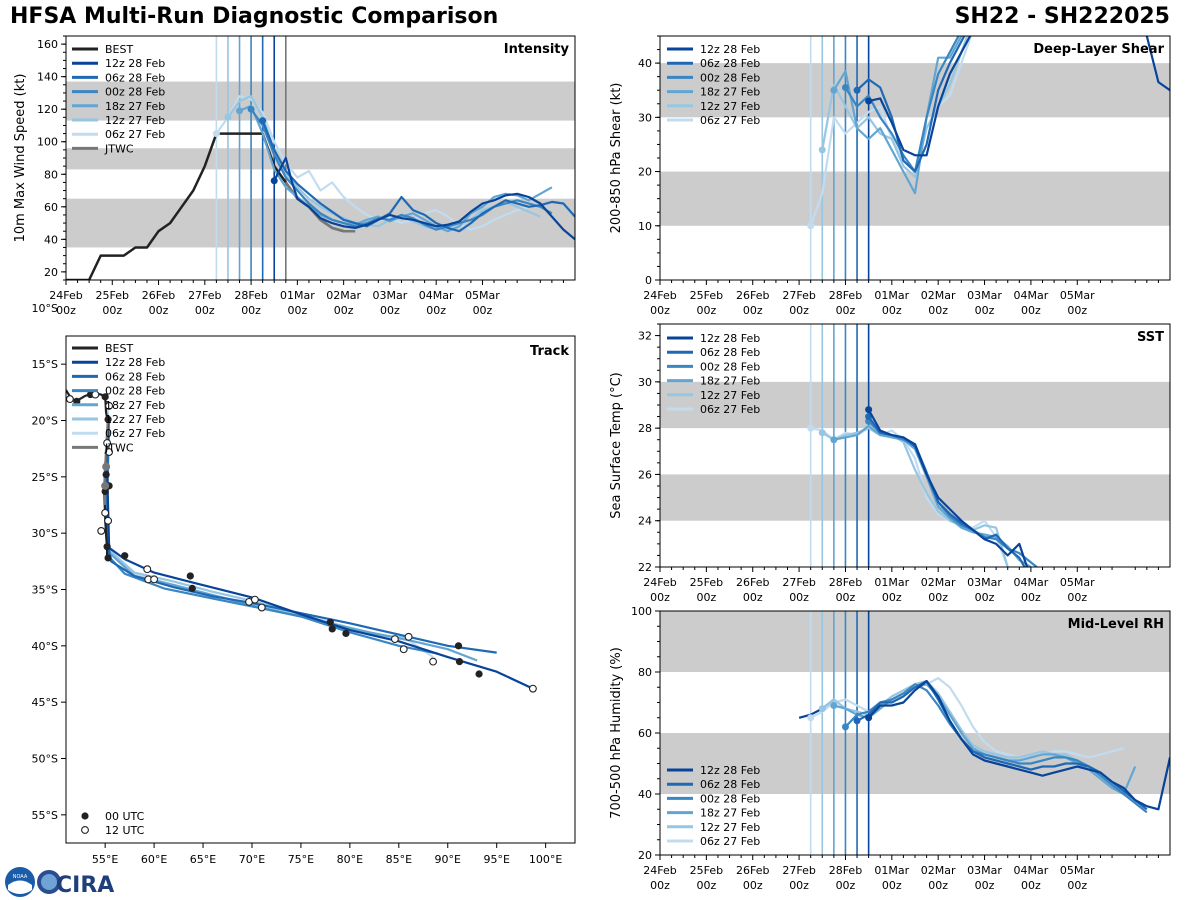 This screenshot has width=1200, height=900. What do you see at coordinates (1077, 295) in the screenshot?
I see `shear-xtick-label: 05Mar` at bounding box center [1077, 295].